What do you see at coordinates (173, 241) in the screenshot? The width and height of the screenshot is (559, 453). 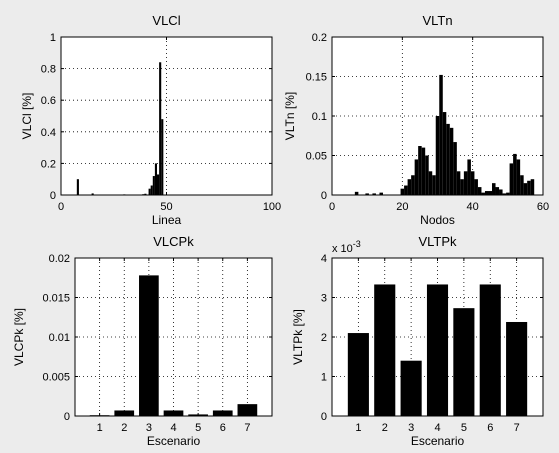 I see `chart-title: VLCPk` at bounding box center [173, 241].